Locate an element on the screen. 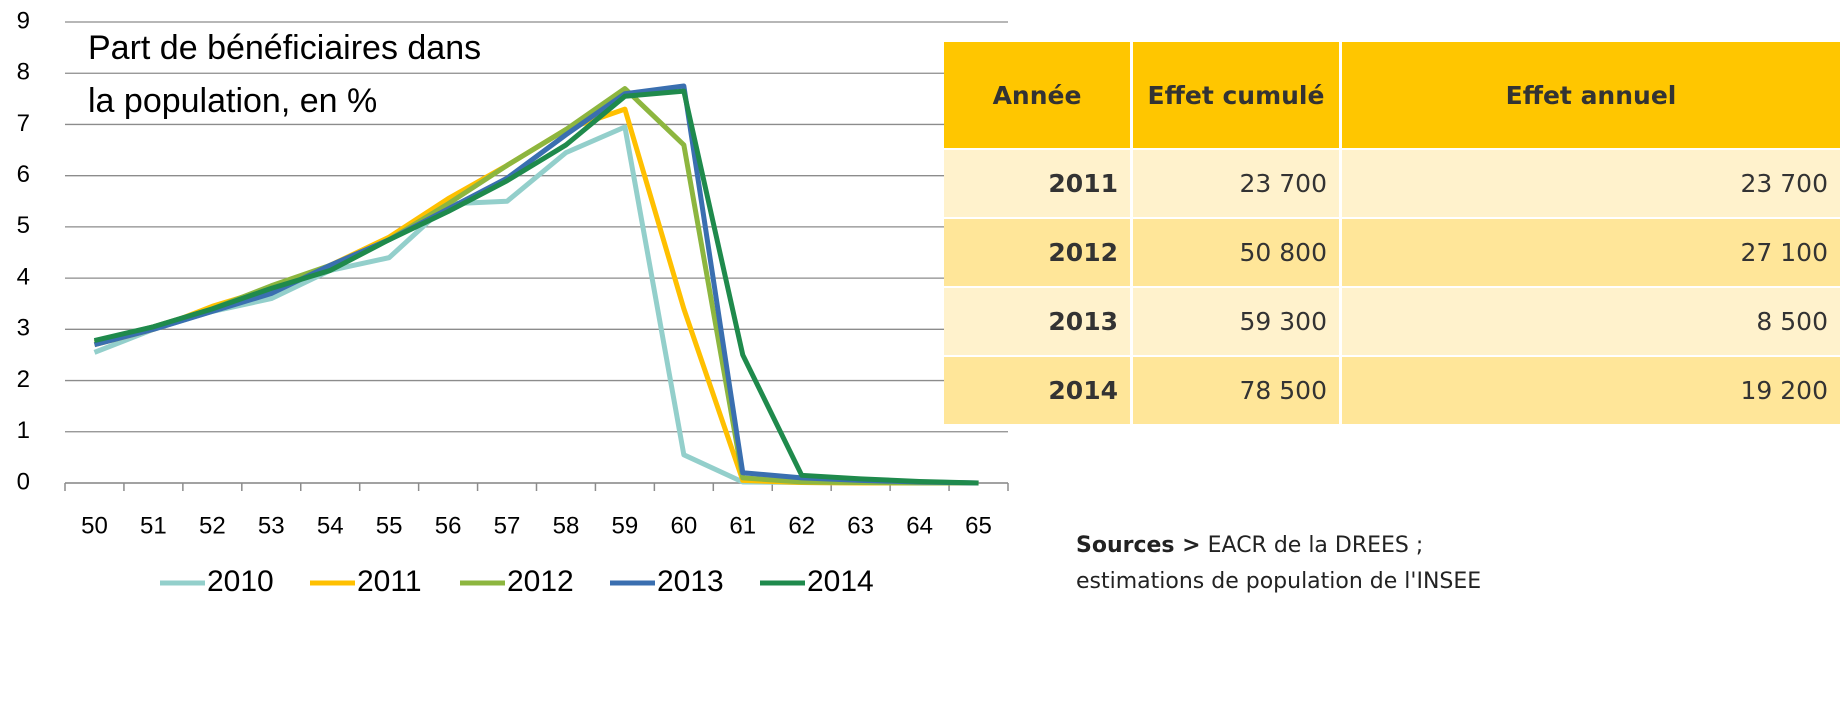 Image resolution: width=1843 pixels, height=702 pixels. x-tick-label: 50 is located at coordinates (94, 525).